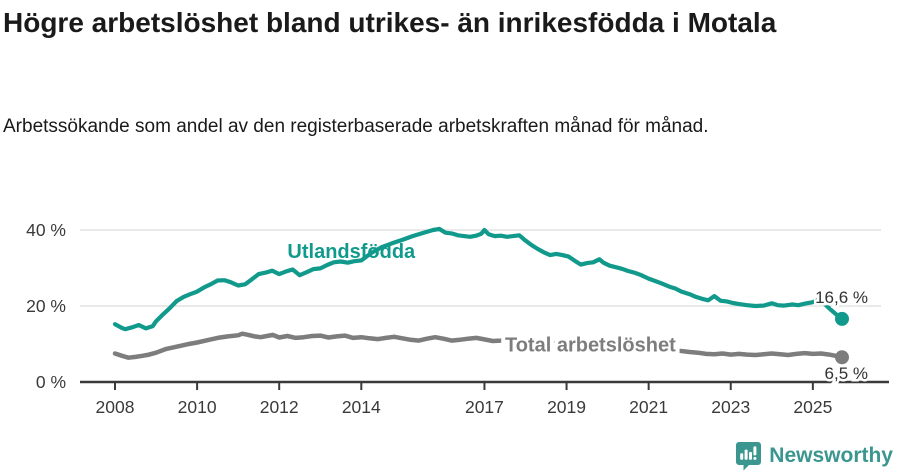 This screenshot has width=900, height=474. Describe the element at coordinates (566, 407) in the screenshot. I see `x-axis-label-2019: 2019` at that location.